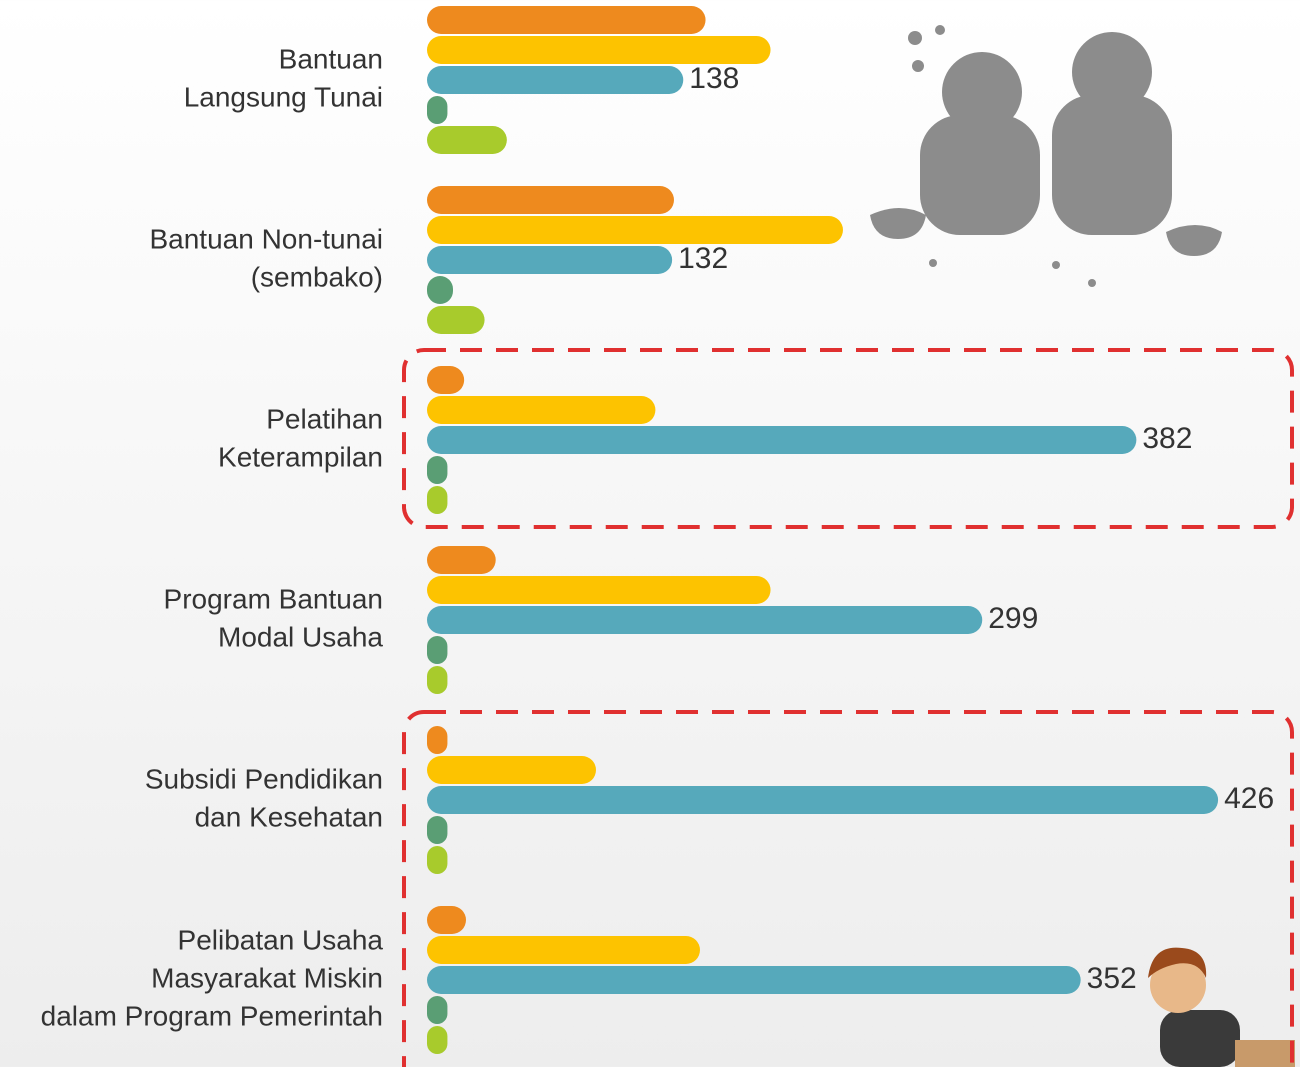 The width and height of the screenshot is (1300, 1067). Describe the element at coordinates (1112, 978) in the screenshot. I see `value-label: 352` at that location.